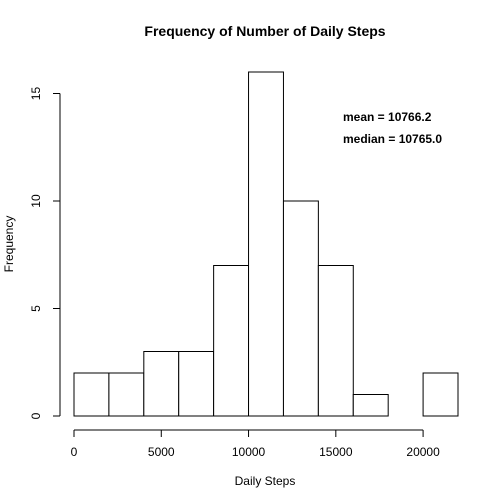 Image resolution: width=504 pixels, height=504 pixels. I want to click on x-tick-label: 10000, so click(249, 452).